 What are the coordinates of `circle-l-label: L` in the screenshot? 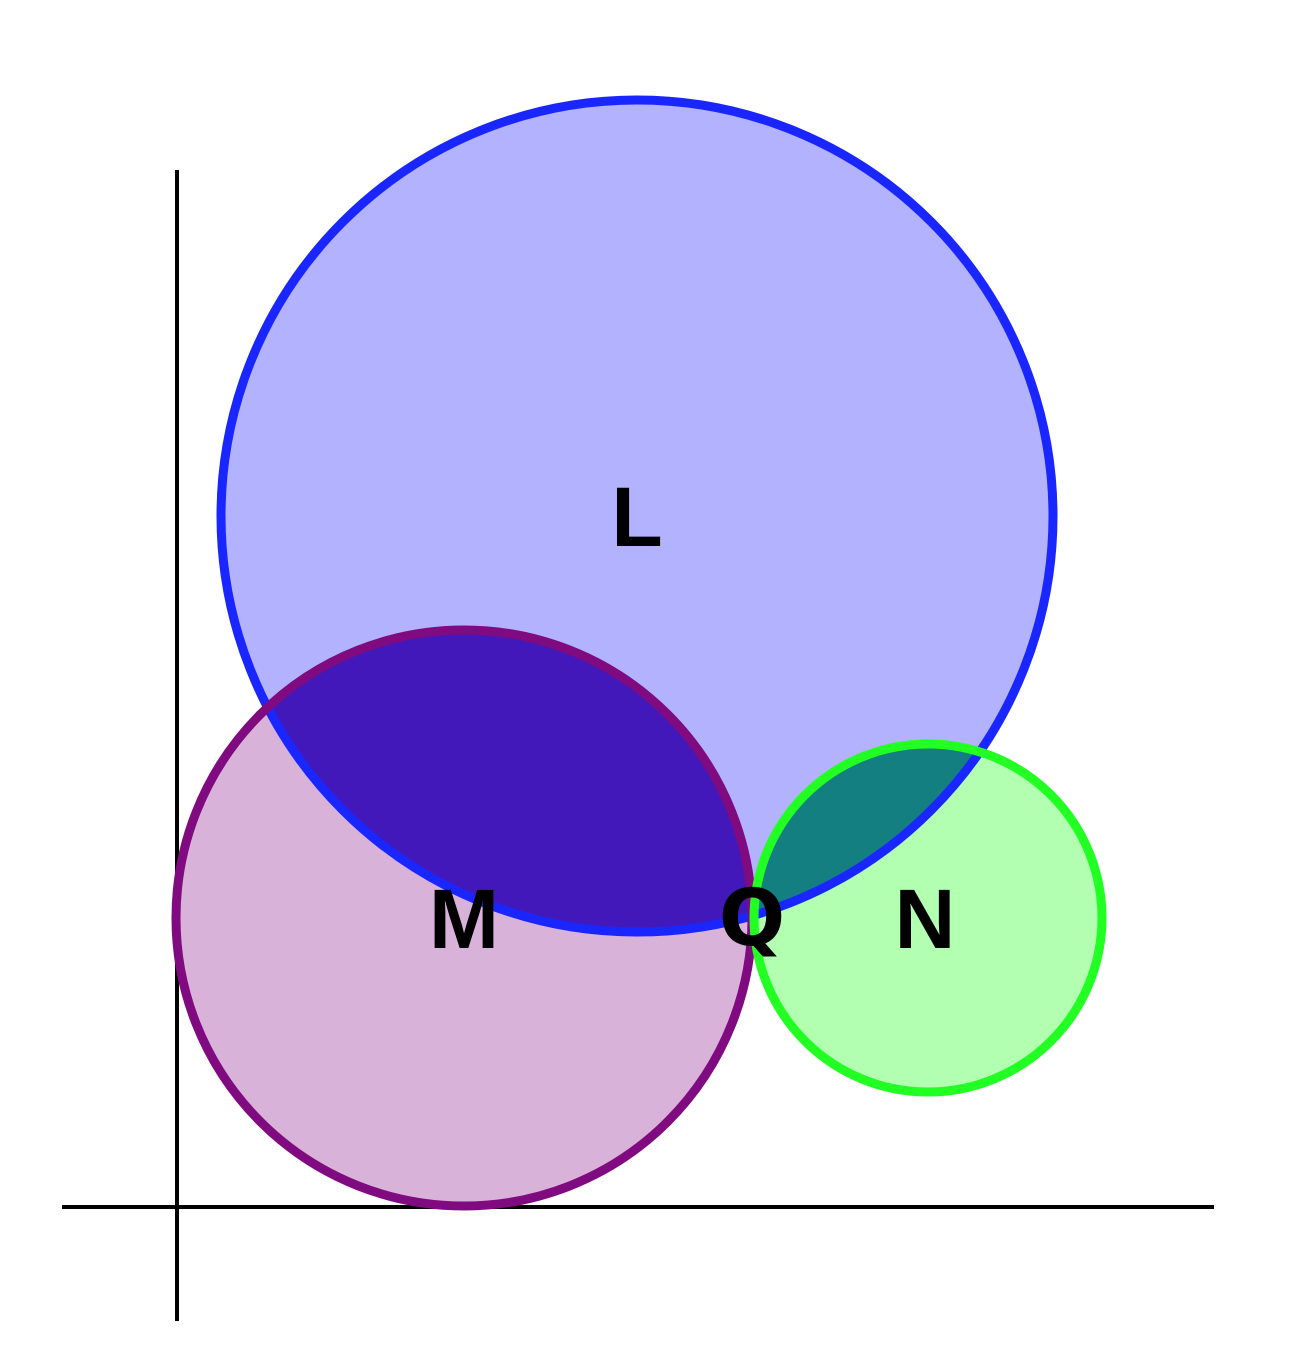 It's located at (636, 517).